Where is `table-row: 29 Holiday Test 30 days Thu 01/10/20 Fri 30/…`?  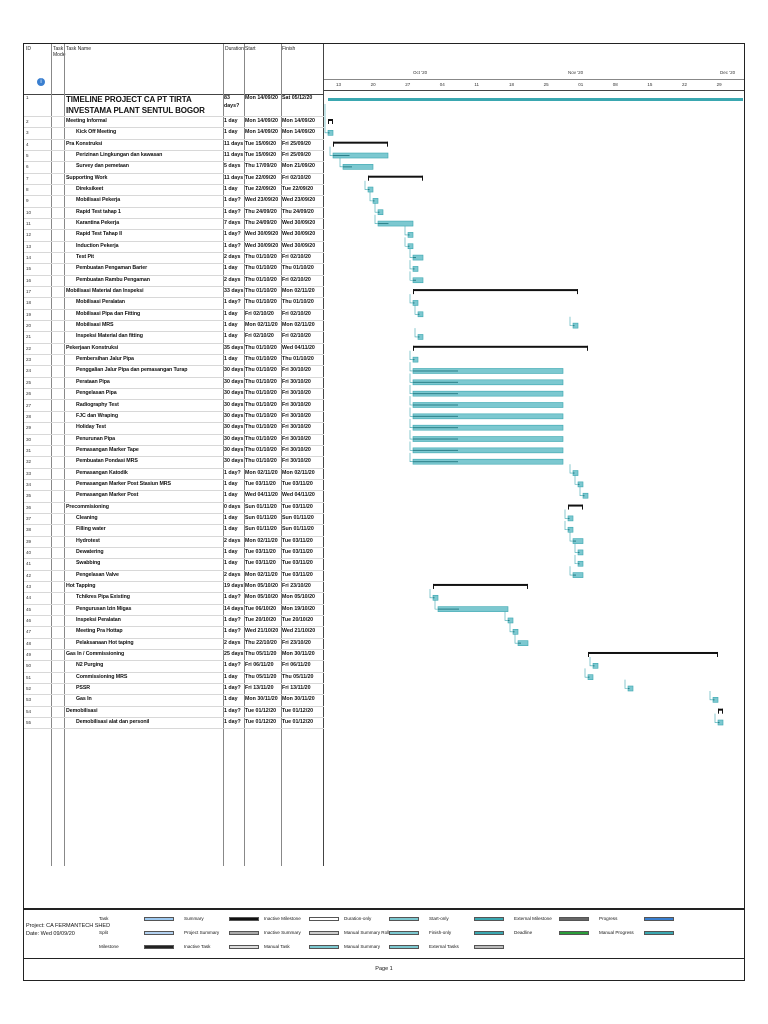 table-row: 29 Holiday Test 30 days Thu 01/10/20 Fri 30/… is located at coordinates (174, 428).